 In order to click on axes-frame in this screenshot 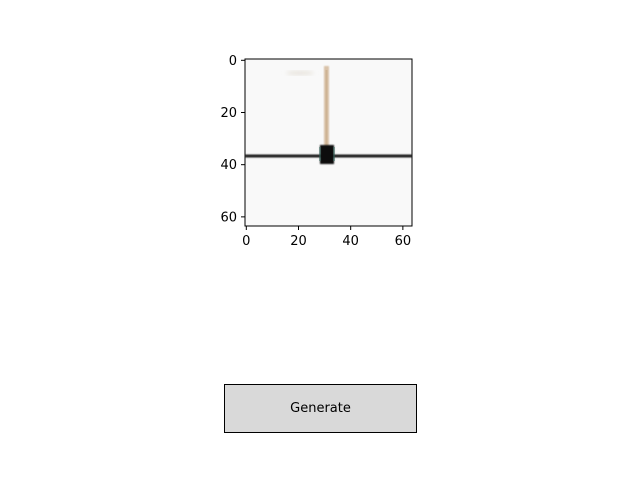, I will do `click(328, 142)`.